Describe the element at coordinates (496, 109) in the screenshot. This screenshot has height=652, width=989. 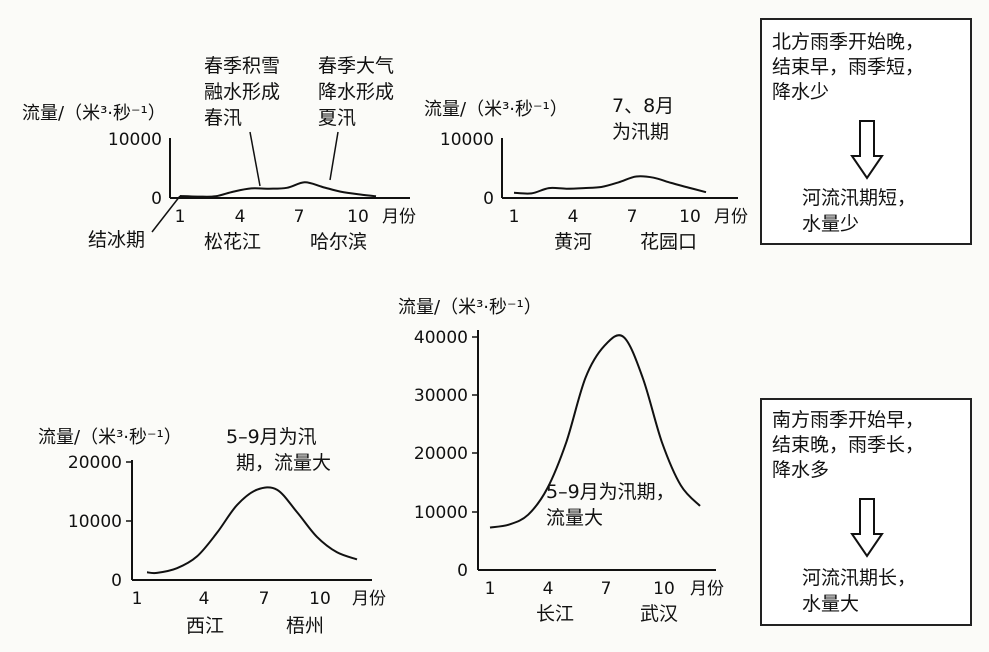
I see `huanghe-y-axis-label: 流量/（米³·秒⁻¹）` at that location.